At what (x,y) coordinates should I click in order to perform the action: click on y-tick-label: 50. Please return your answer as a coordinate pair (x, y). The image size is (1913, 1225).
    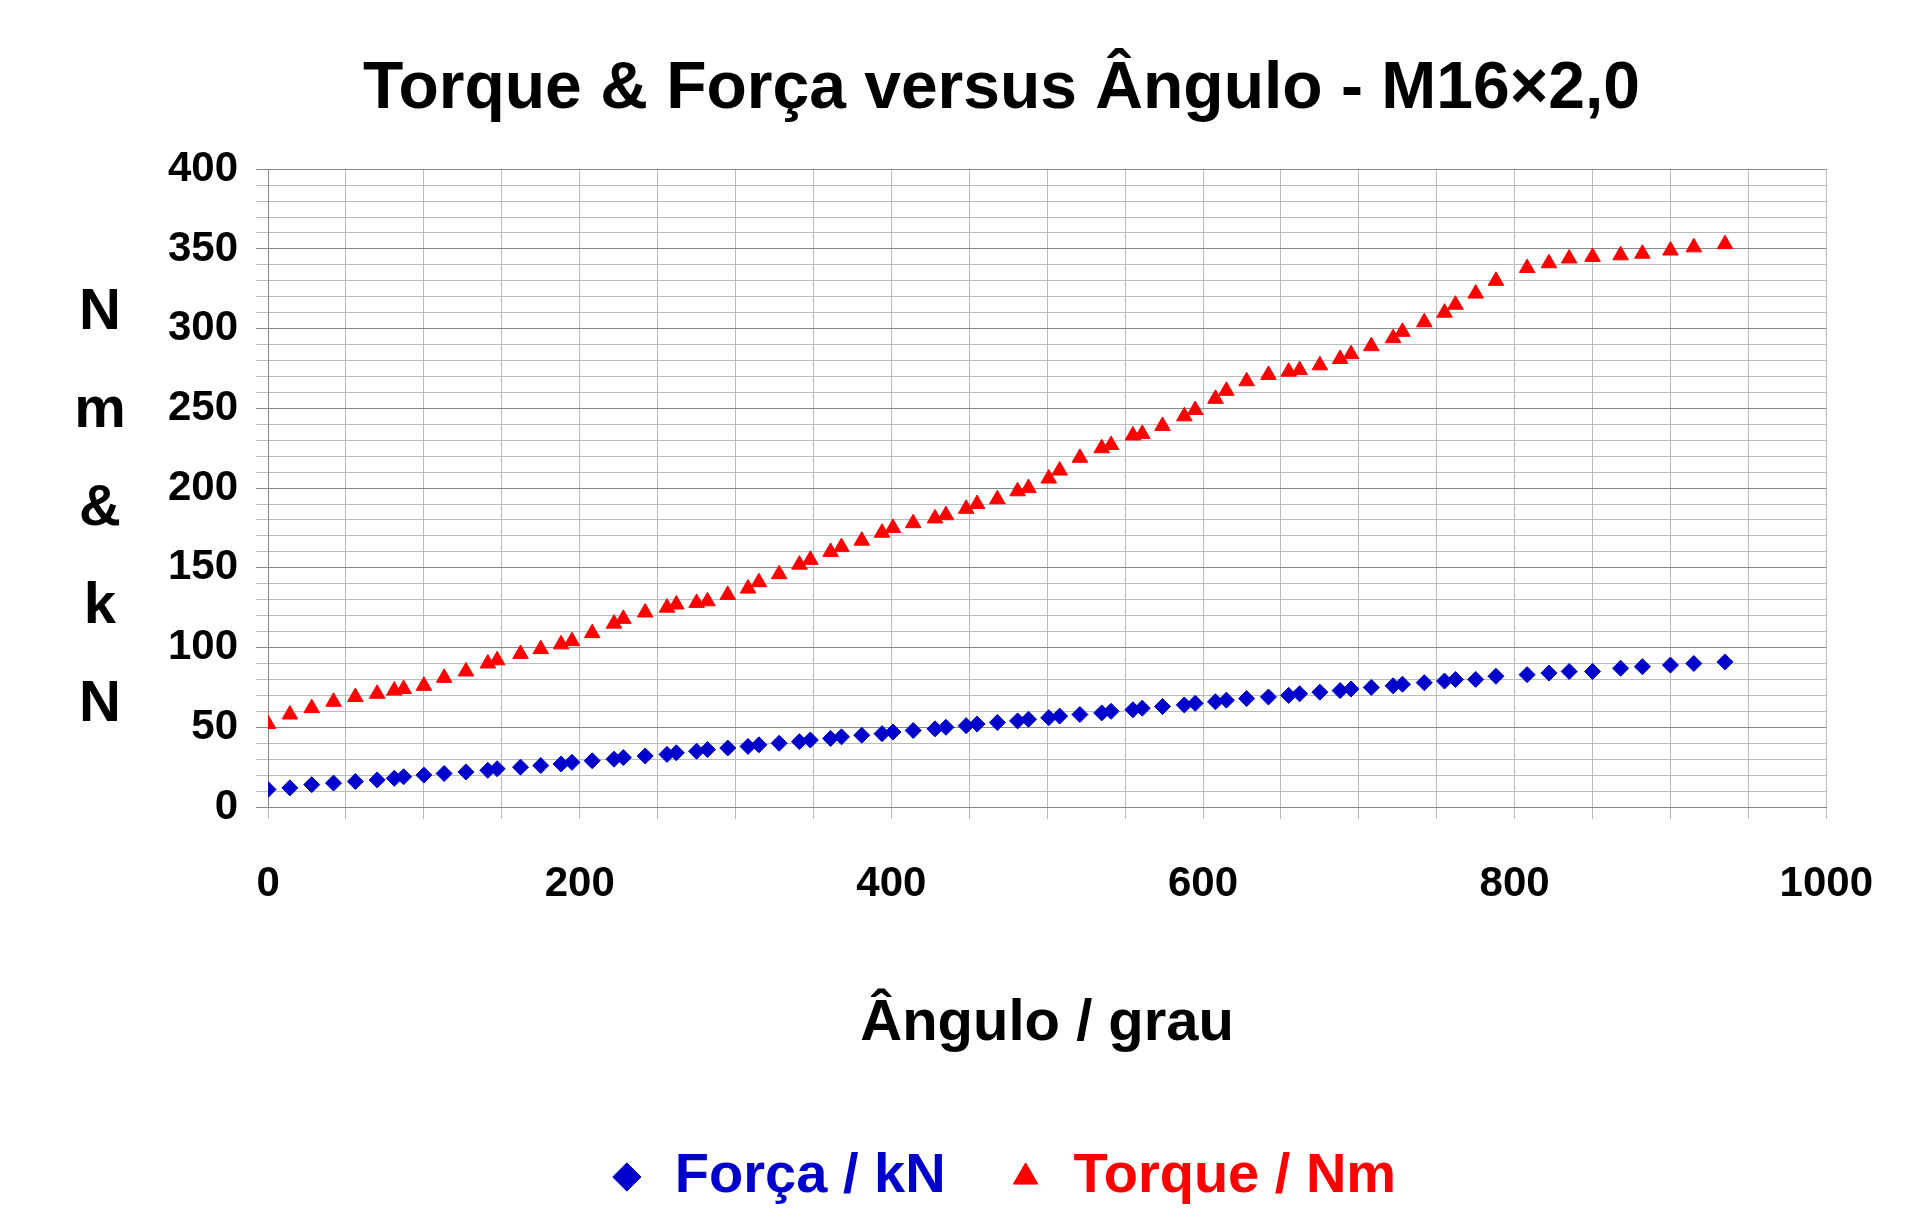
    Looking at the image, I should click on (215, 724).